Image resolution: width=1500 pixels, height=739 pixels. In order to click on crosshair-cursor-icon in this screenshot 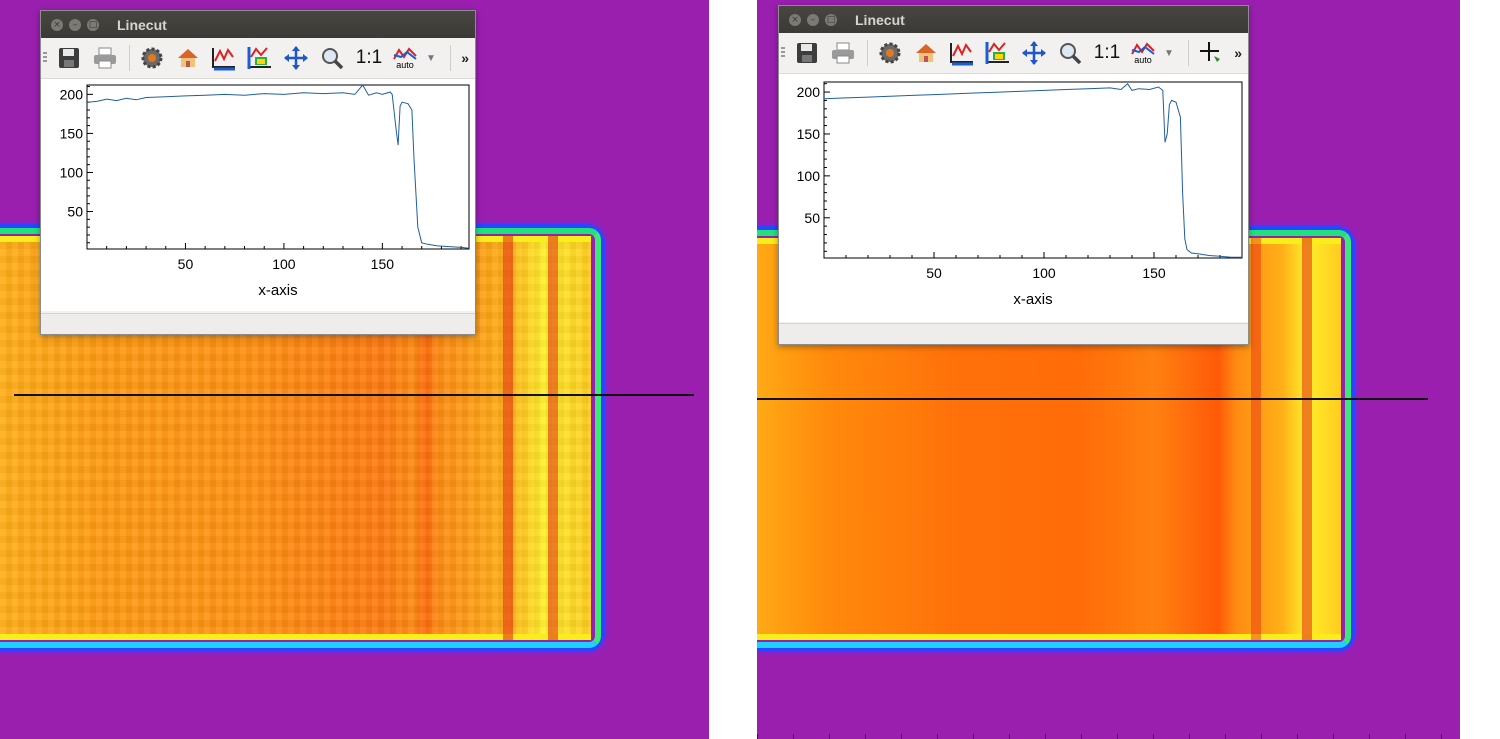, I will do `click(1211, 53)`.